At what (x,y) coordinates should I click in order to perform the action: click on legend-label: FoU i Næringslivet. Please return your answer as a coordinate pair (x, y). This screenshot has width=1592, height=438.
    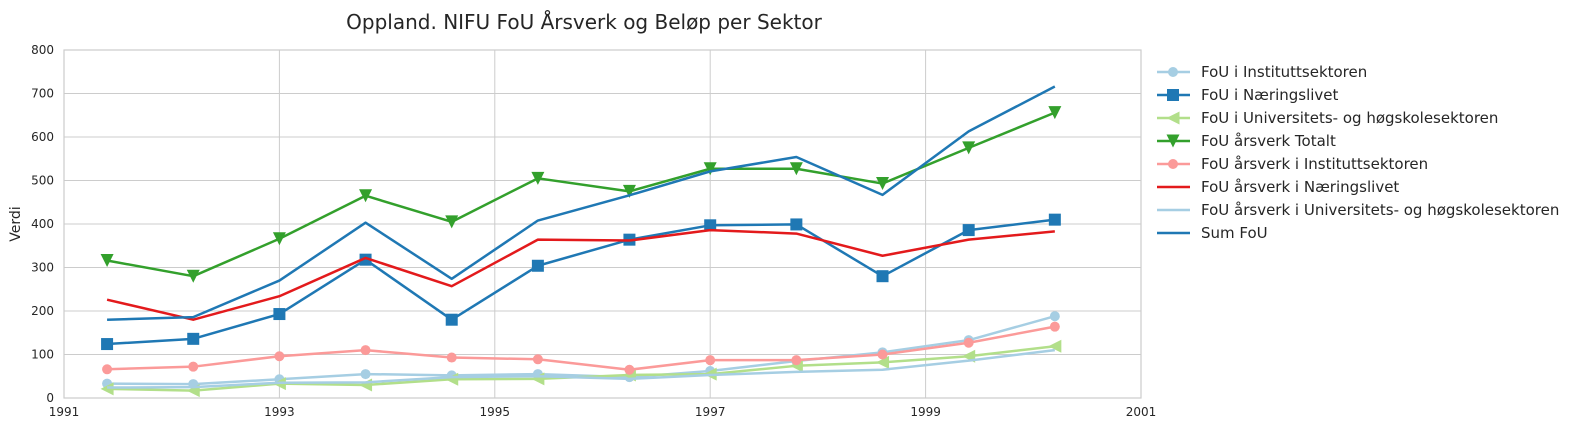
    Looking at the image, I should click on (1270, 95).